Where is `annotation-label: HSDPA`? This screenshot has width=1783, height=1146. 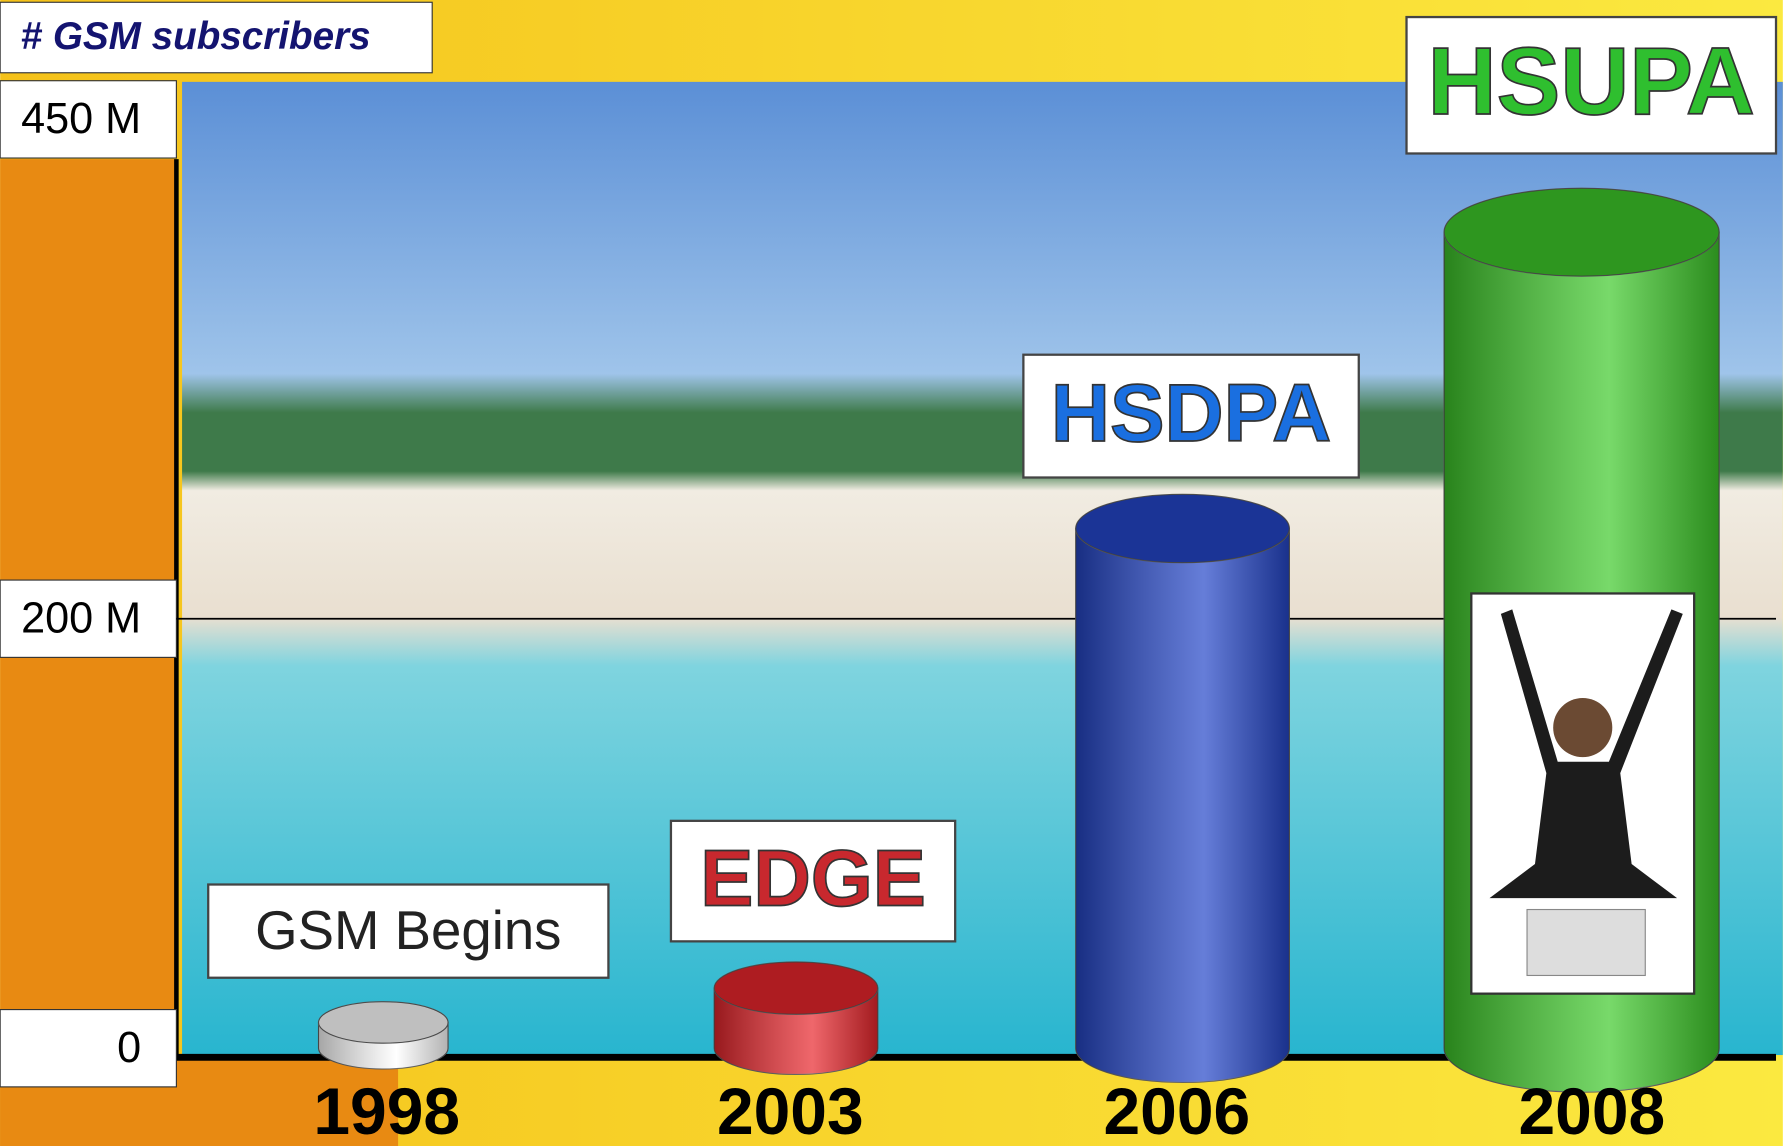
annotation-label: HSDPA is located at coordinates (1191, 413).